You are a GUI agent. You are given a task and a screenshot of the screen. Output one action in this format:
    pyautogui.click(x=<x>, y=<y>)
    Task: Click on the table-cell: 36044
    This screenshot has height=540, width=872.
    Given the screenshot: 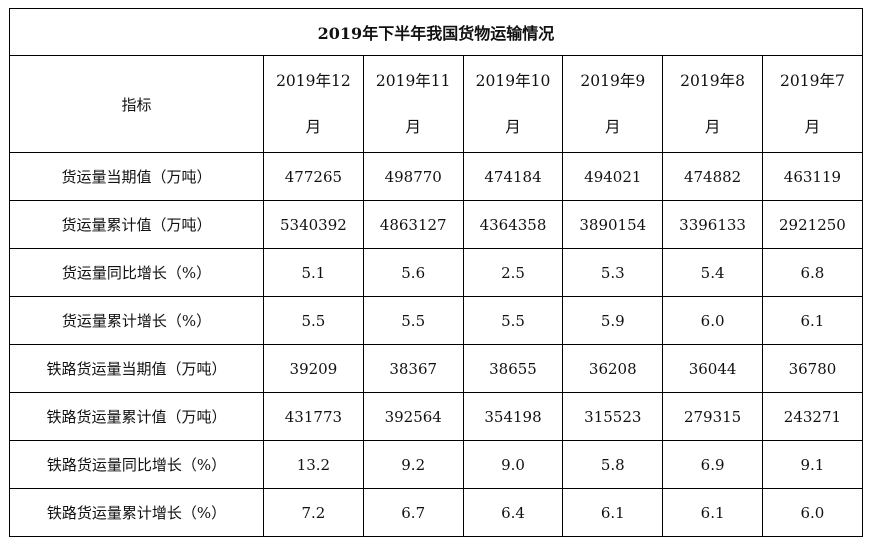 What is the action you would take?
    pyautogui.click(x=712, y=368)
    